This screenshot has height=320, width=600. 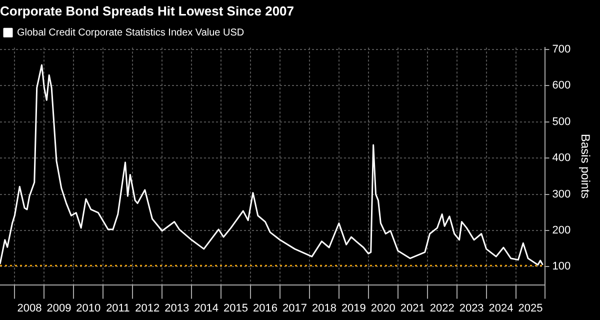 What do you see at coordinates (265, 308) in the screenshot?
I see `x-tick-label: 2016` at bounding box center [265, 308].